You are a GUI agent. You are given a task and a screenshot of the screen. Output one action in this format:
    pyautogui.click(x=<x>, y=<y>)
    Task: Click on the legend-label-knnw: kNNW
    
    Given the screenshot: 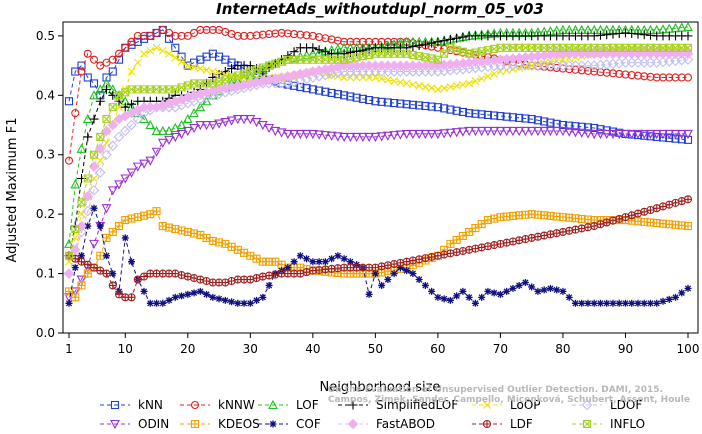 What is the action you would take?
    pyautogui.click(x=236, y=405)
    